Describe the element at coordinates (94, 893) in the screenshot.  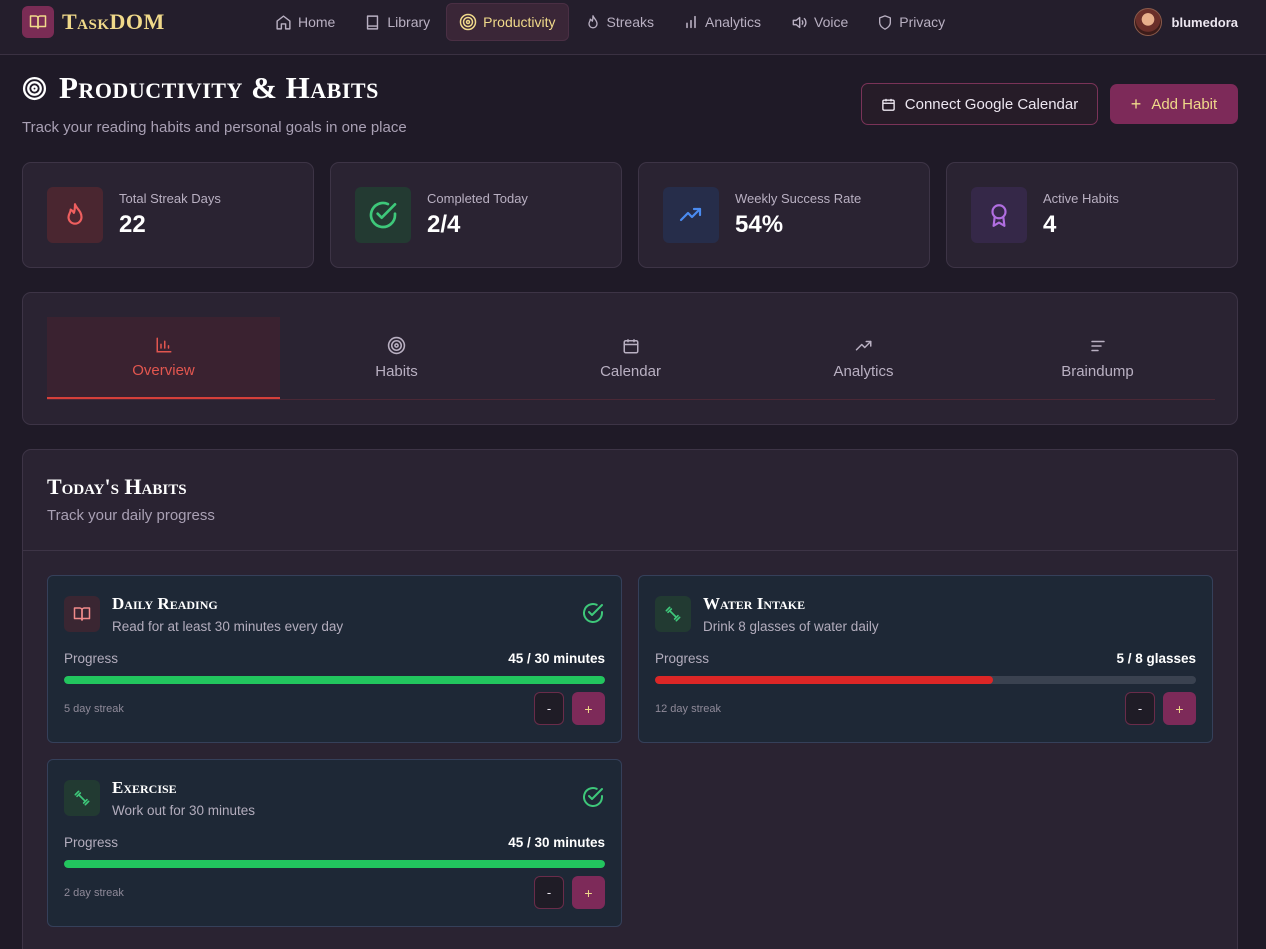
I see `streak-text: 2 day streak` at that location.